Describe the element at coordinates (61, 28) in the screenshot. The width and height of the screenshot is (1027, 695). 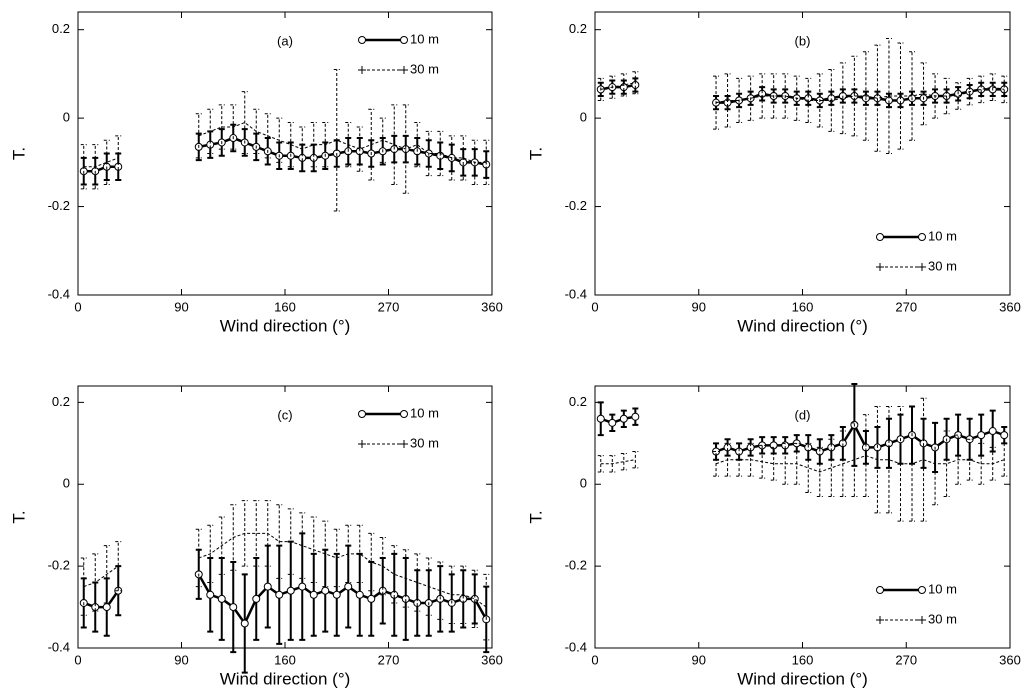
I see `y-tick-label: 0.2` at that location.